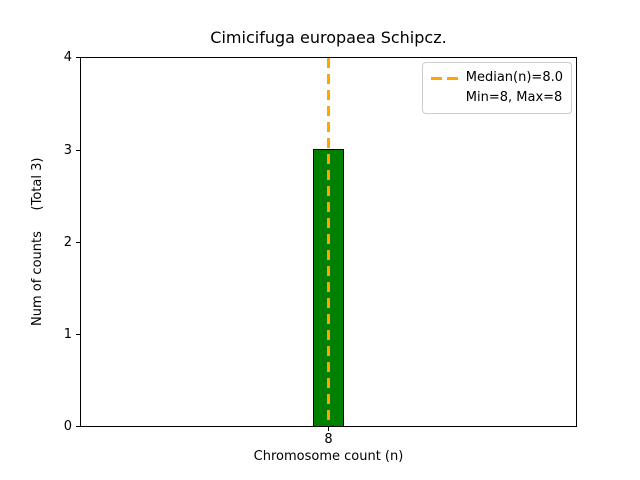 The height and width of the screenshot is (480, 640). Describe the element at coordinates (67, 150) in the screenshot. I see `y-tick-label-3: 3` at that location.